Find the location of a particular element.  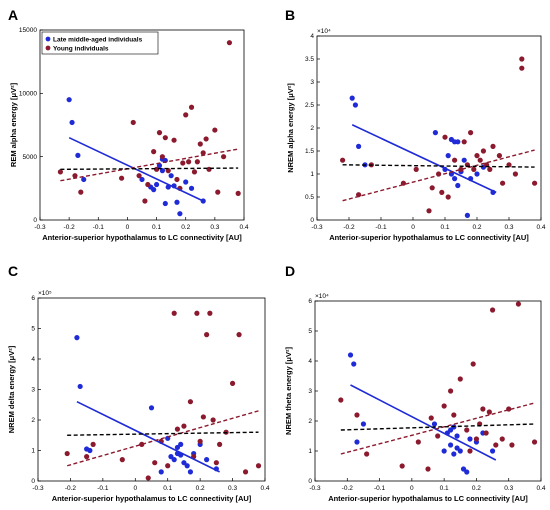

x-tick-label: -0.1 is located at coordinates (381, 227).